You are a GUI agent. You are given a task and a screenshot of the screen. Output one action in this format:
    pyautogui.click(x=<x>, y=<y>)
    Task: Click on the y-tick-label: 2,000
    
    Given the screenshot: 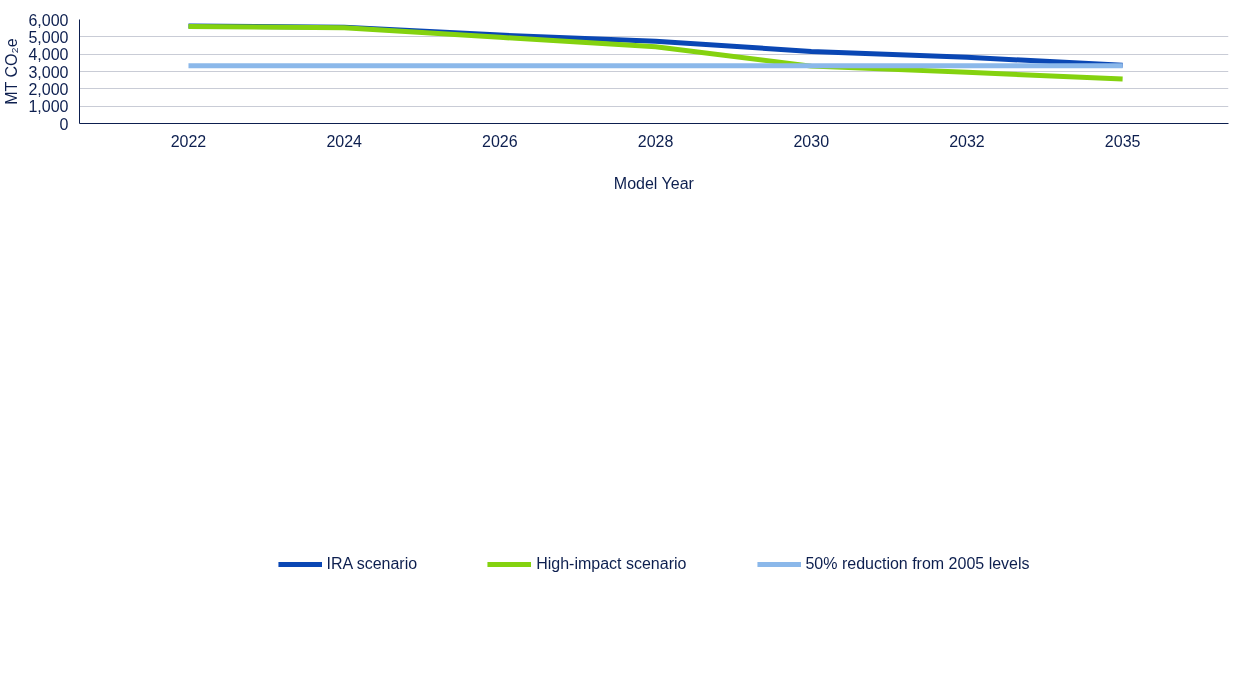 What is the action you would take?
    pyautogui.click(x=48, y=89)
    